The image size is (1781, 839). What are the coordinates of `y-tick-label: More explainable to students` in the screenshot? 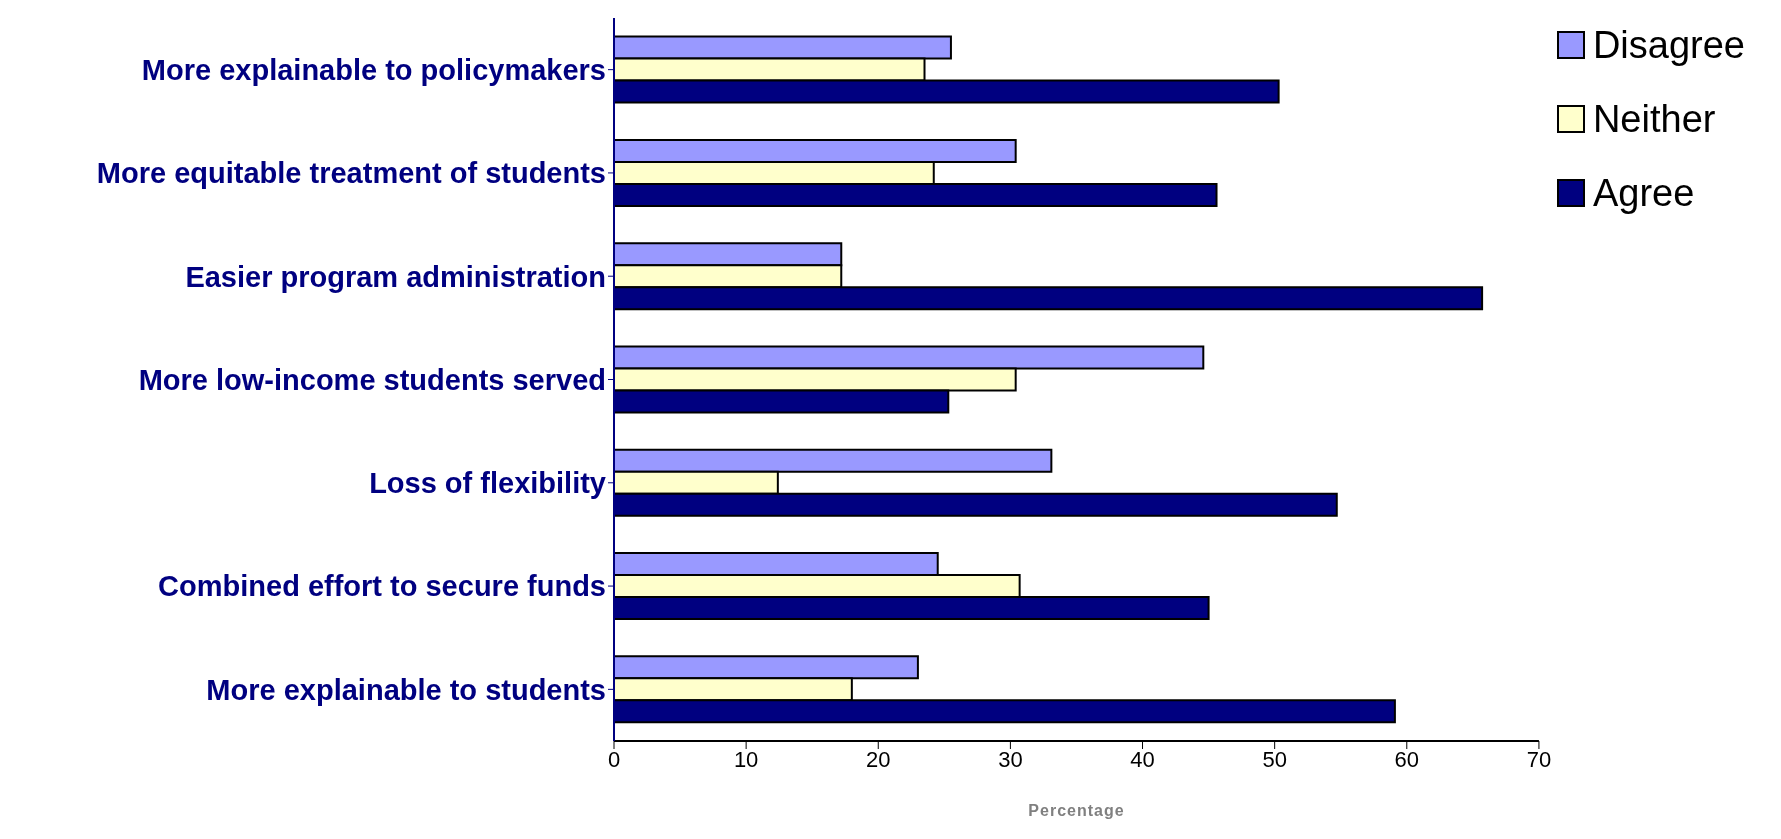 It's located at (406, 689).